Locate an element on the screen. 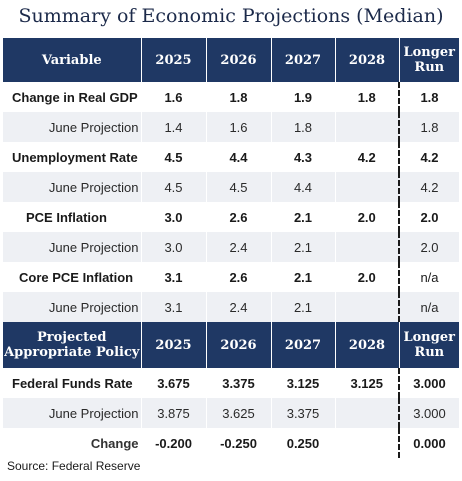  table-row: PCE Inflation 3.0 2.6 2.1 2.0 2.0 is located at coordinates (231, 217).